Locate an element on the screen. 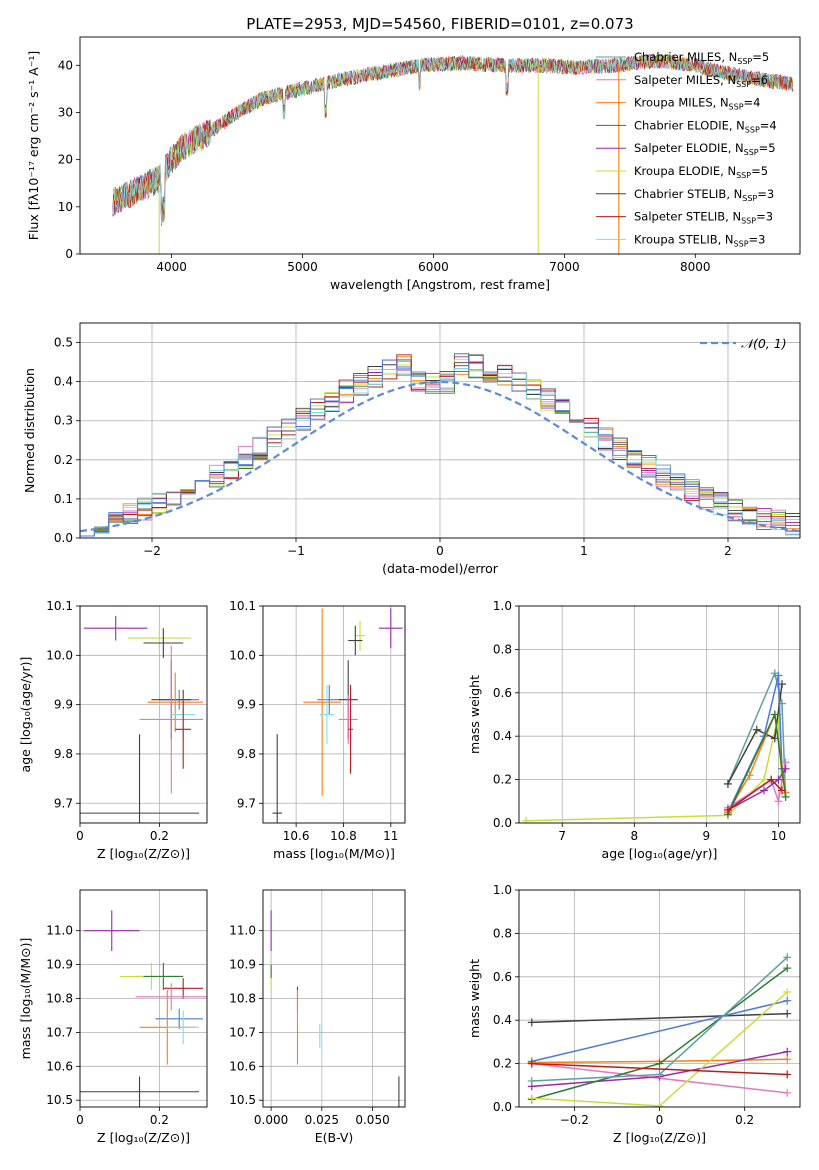 The height and width of the screenshot is (1170, 819). y-tick-label: 11.0 is located at coordinates (242, 931).